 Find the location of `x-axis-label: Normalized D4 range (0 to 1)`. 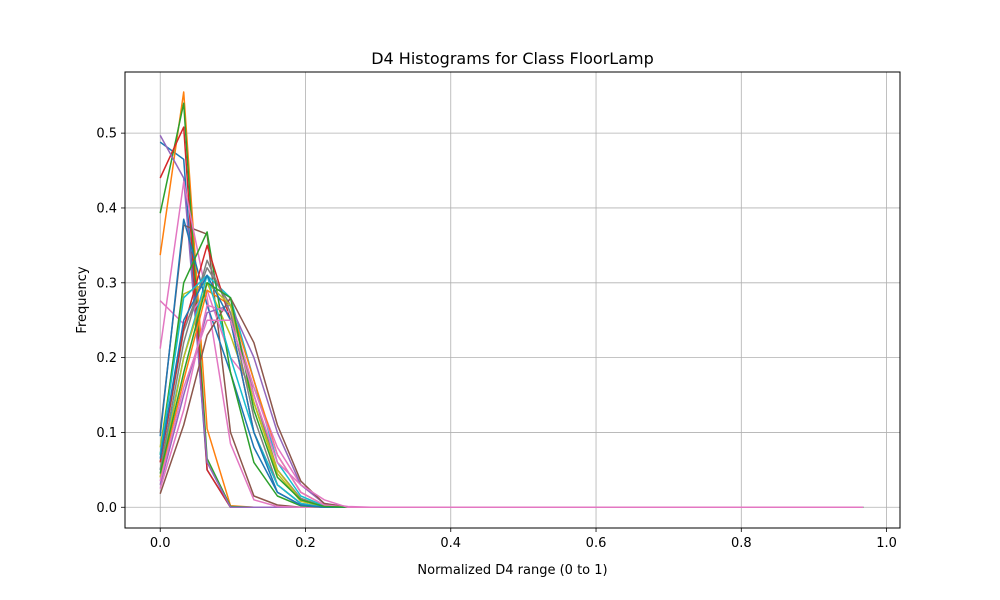

x-axis-label: Normalized D4 range (0 to 1) is located at coordinates (512, 570).